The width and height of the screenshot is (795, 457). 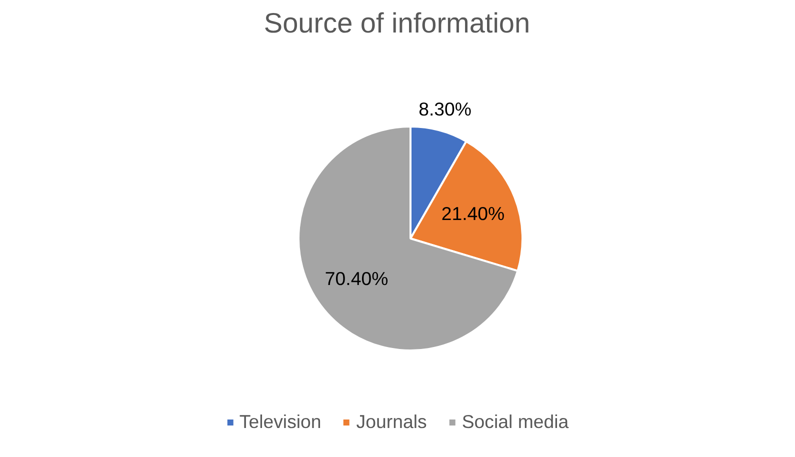 I want to click on data-label: 8.30%, so click(x=445, y=109).